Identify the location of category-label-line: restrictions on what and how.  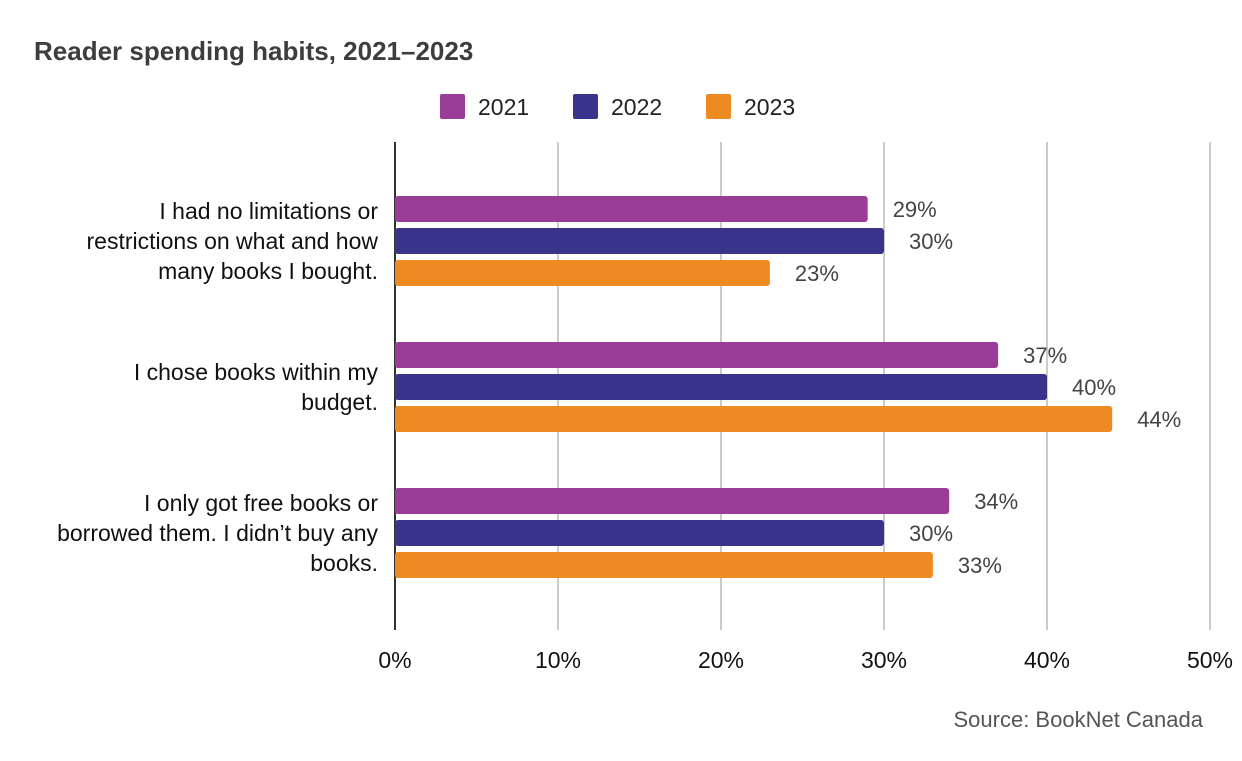
(233, 241).